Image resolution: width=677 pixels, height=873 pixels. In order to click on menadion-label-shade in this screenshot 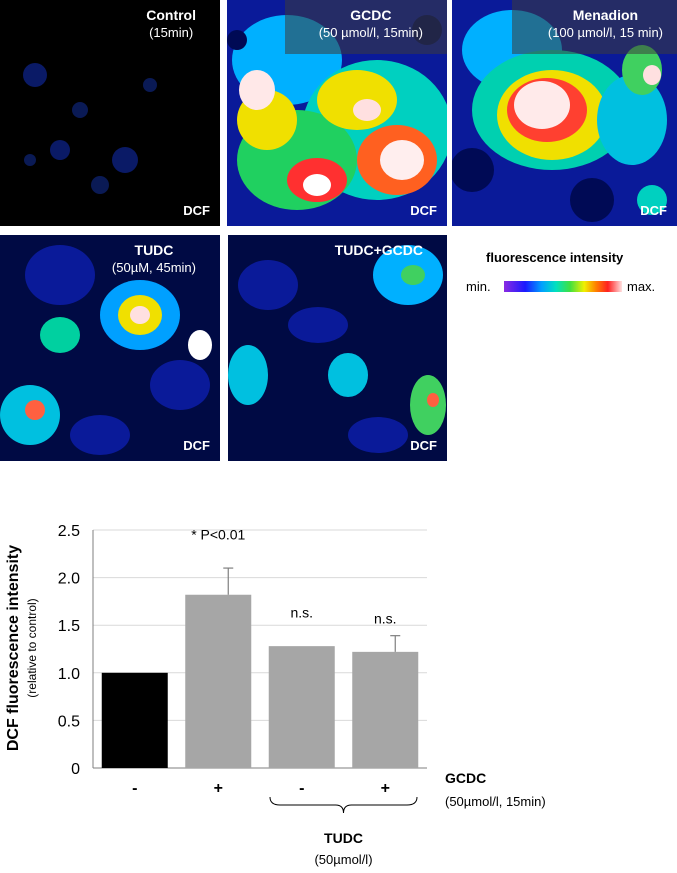, I will do `click(594, 27)`.